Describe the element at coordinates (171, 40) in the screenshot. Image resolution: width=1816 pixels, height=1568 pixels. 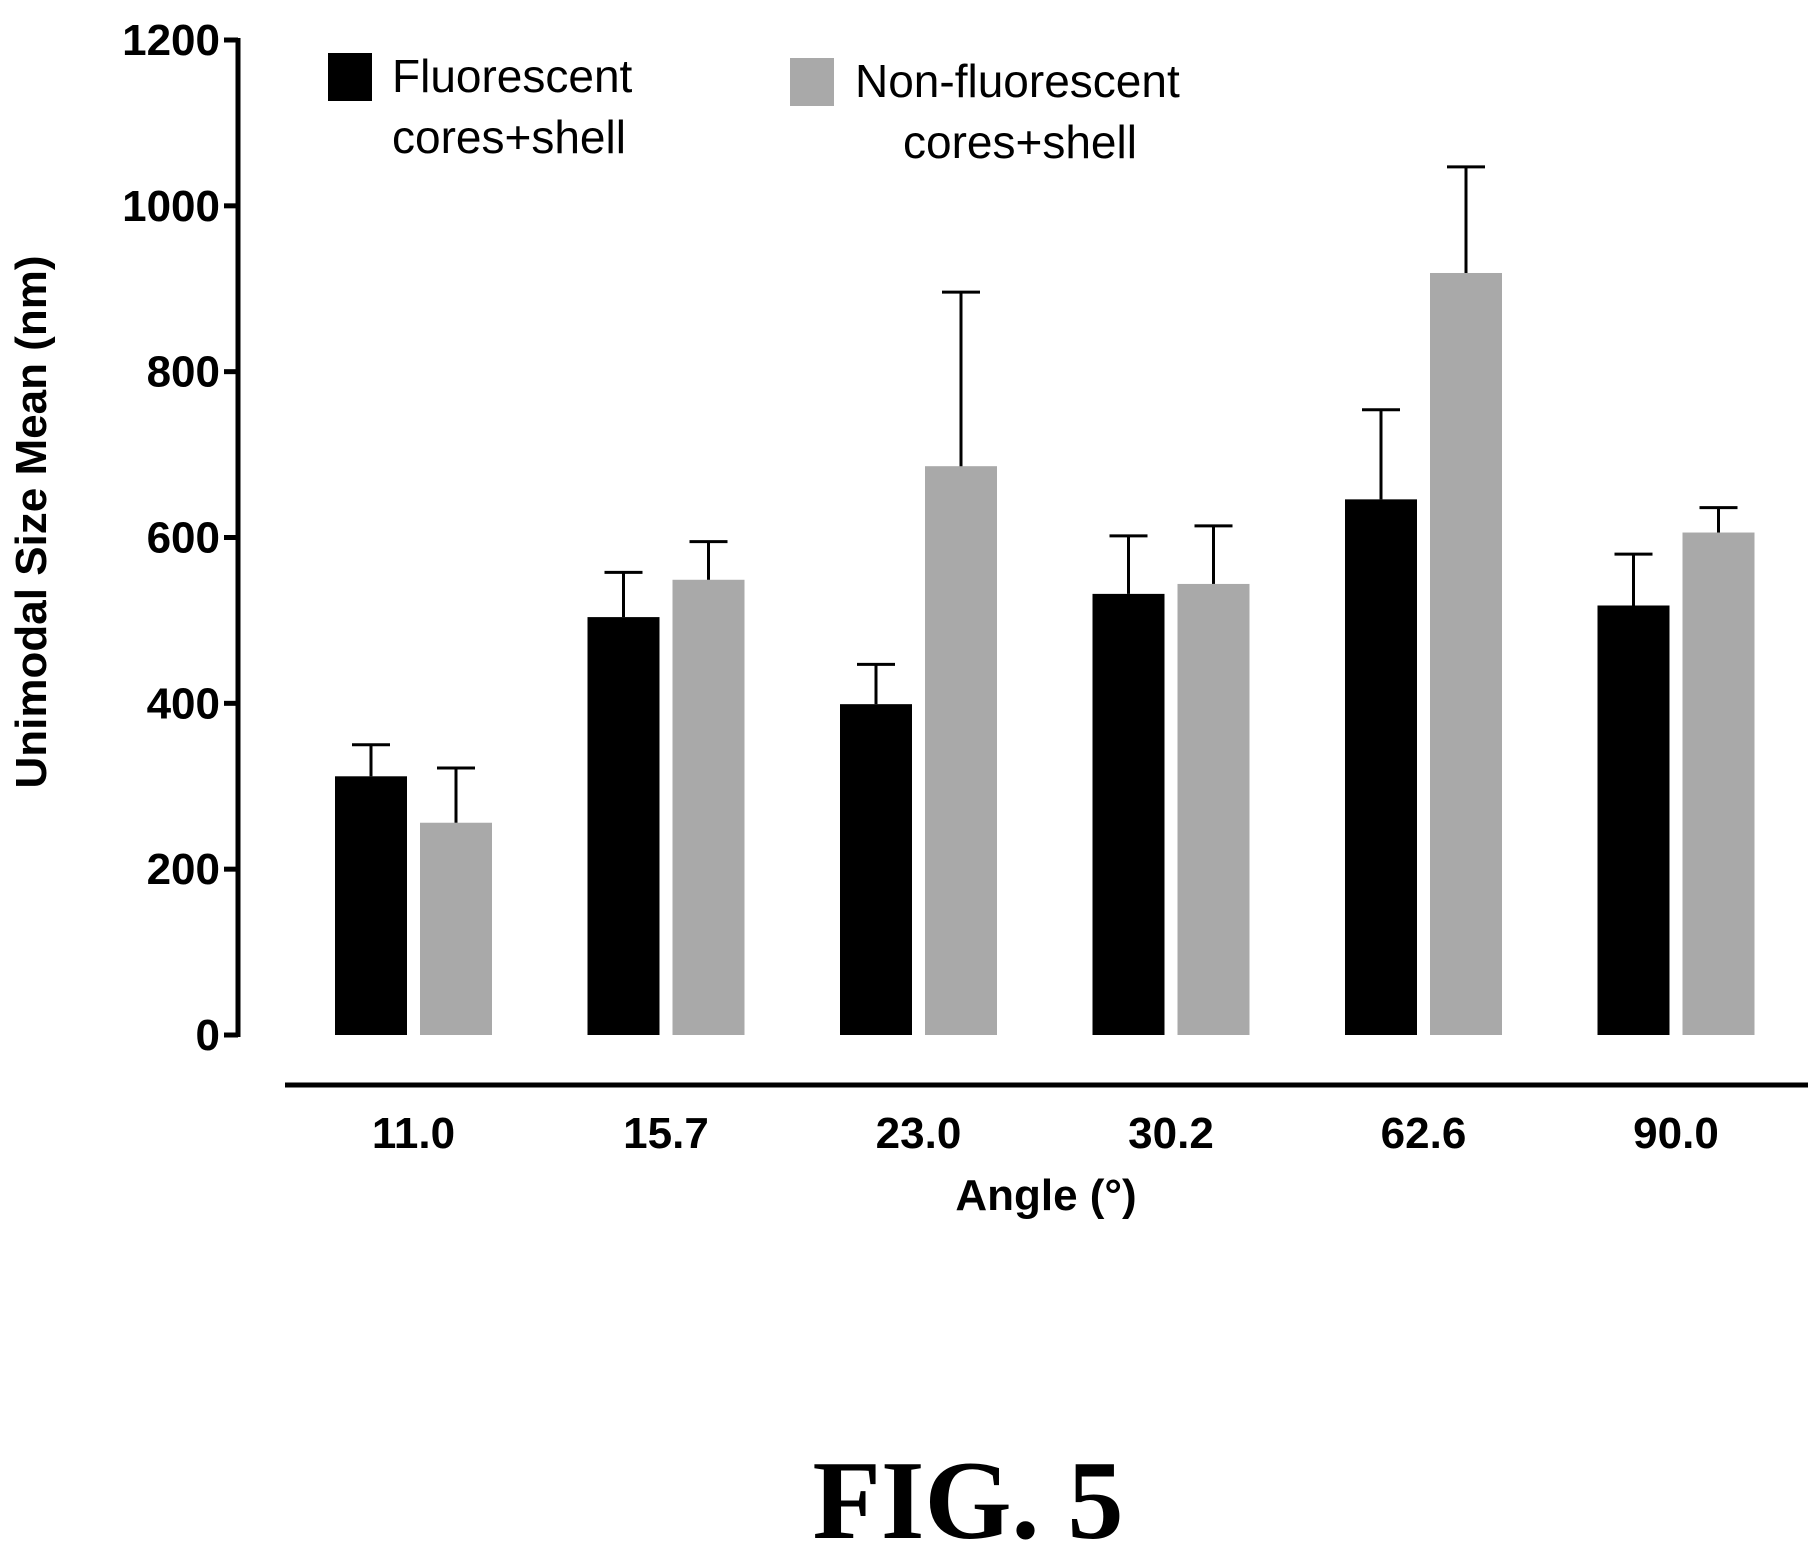
I see `y-tick-label: 1200` at that location.